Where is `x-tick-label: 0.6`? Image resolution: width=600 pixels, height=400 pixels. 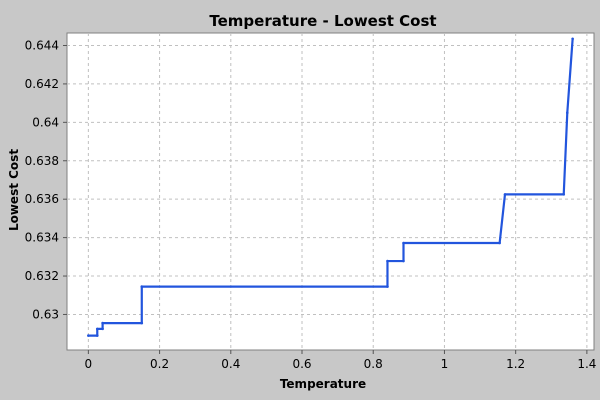 x-tick-label: 0.6 is located at coordinates (301, 364).